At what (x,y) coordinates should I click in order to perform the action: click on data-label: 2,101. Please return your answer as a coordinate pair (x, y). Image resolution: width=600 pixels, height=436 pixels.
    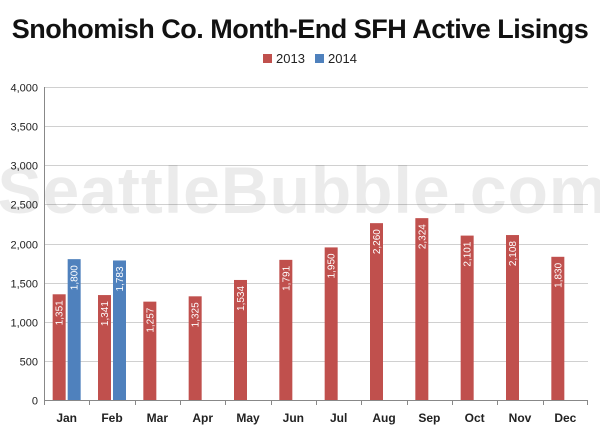
    Looking at the image, I should click on (468, 253).